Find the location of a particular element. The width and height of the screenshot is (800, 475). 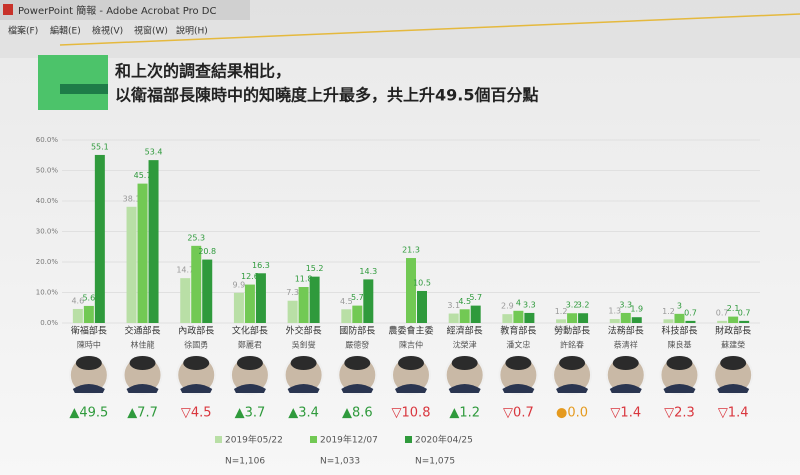

menu-item: 視窗(W) is located at coordinates (151, 31).